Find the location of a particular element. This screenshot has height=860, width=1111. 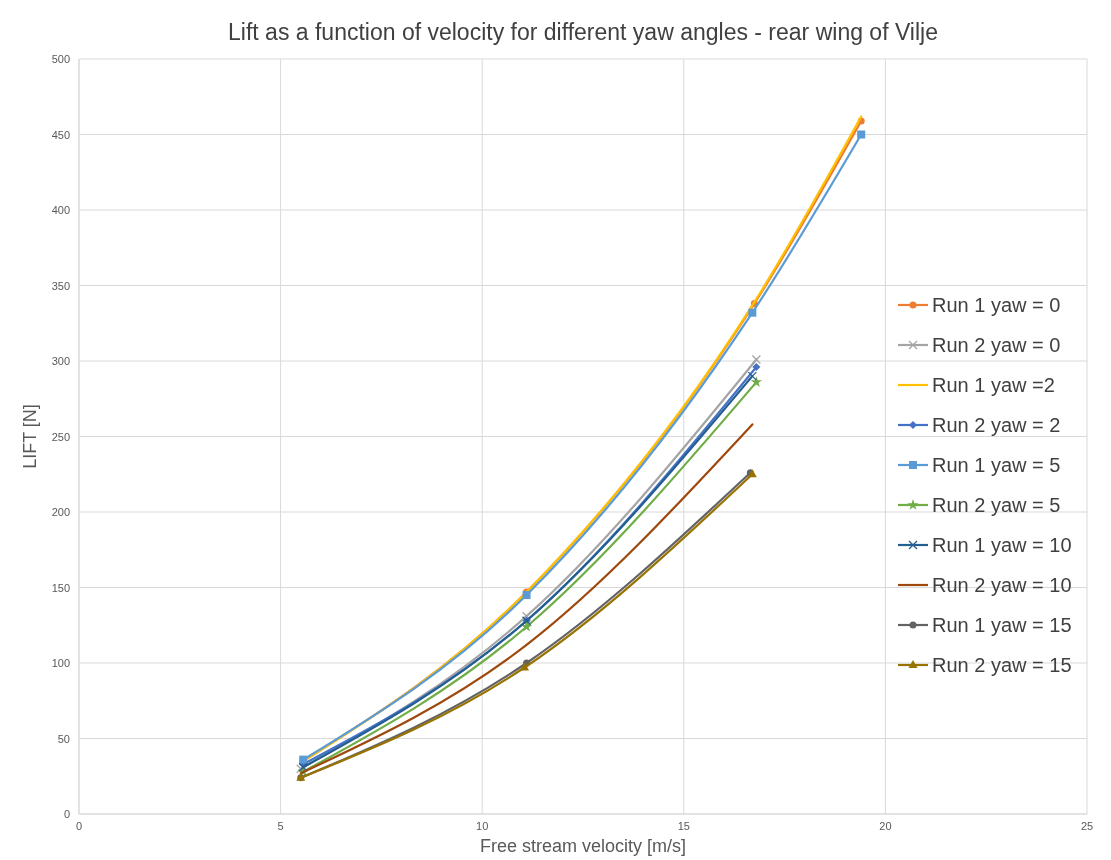

legend-label: Run 2 yaw = 15 is located at coordinates (1002, 665).